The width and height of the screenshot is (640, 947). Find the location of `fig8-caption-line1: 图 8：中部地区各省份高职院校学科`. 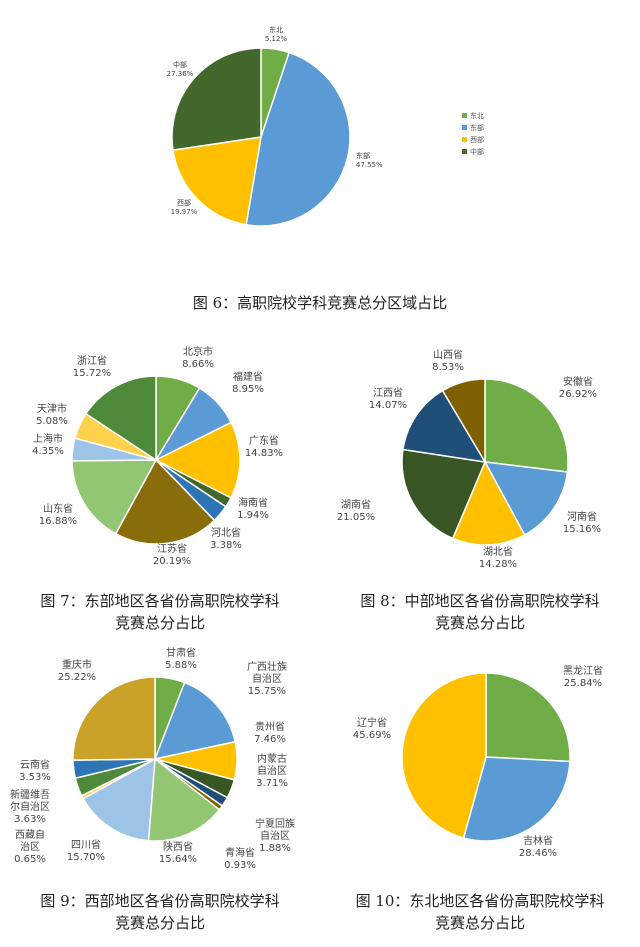

fig8-caption-line1: 图 8：中部地区各省份高职院校学科 is located at coordinates (480, 601).